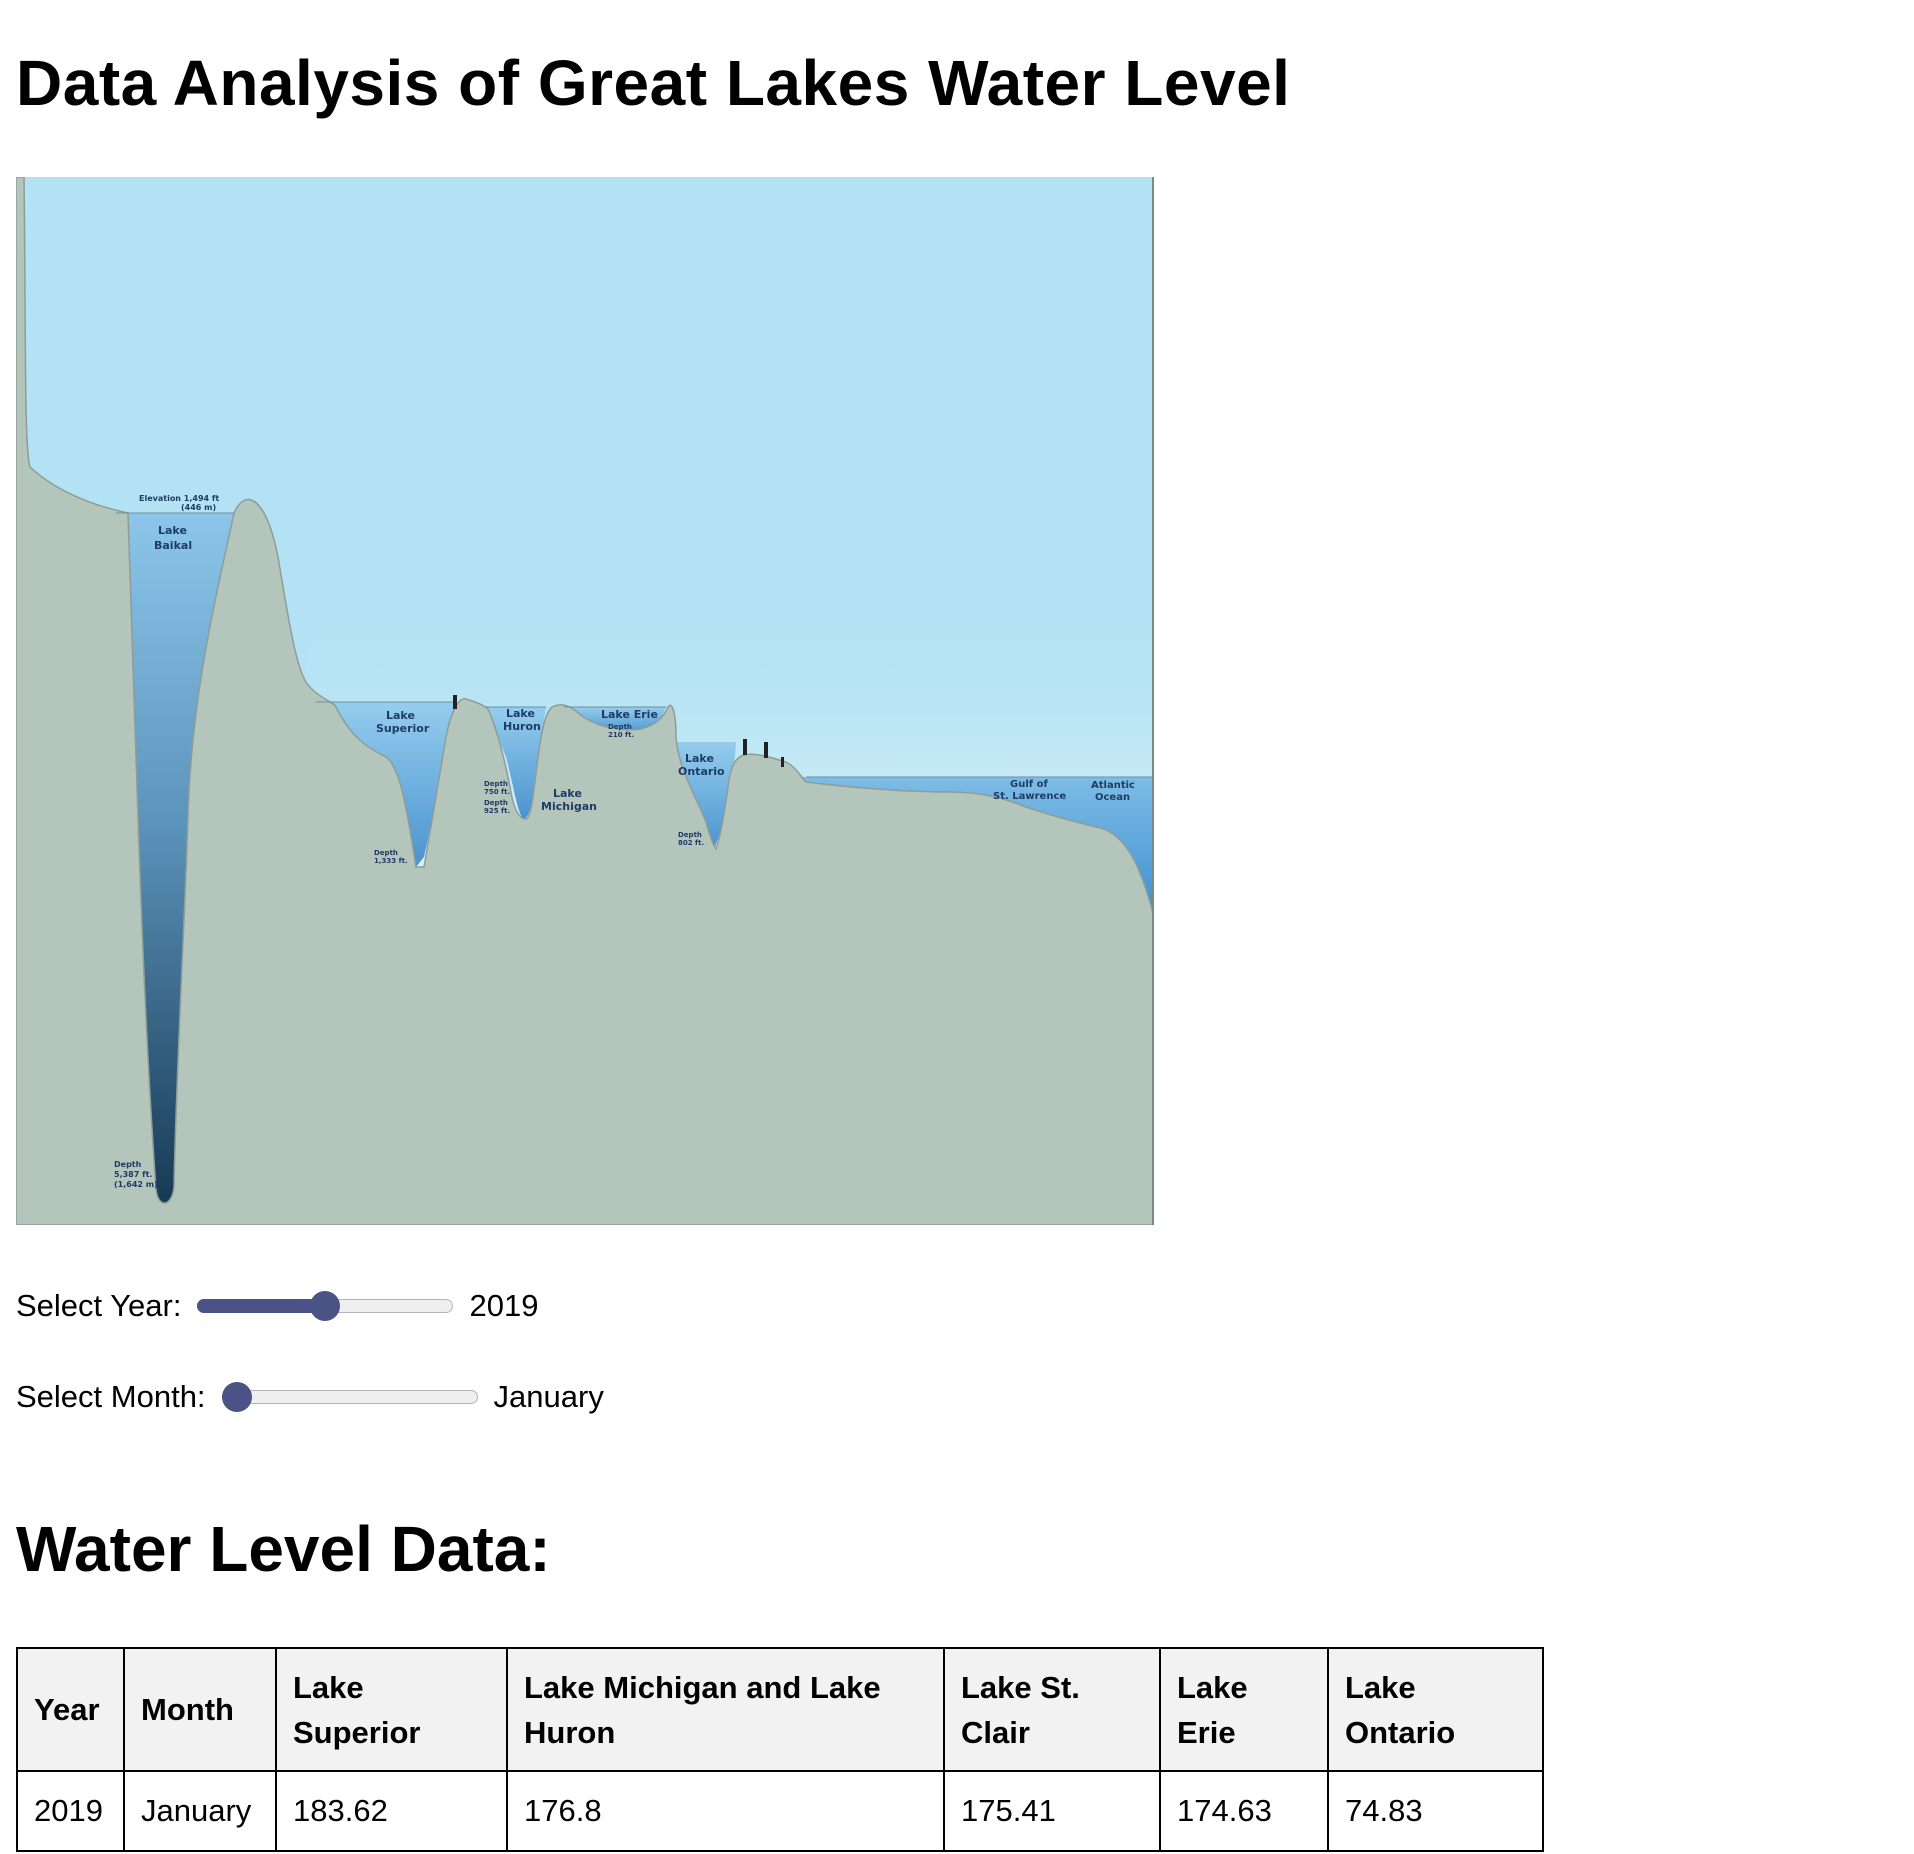 This screenshot has height=1854, width=1914. I want to click on column-header-ontario: Lake Ontario, so click(1435, 1709).